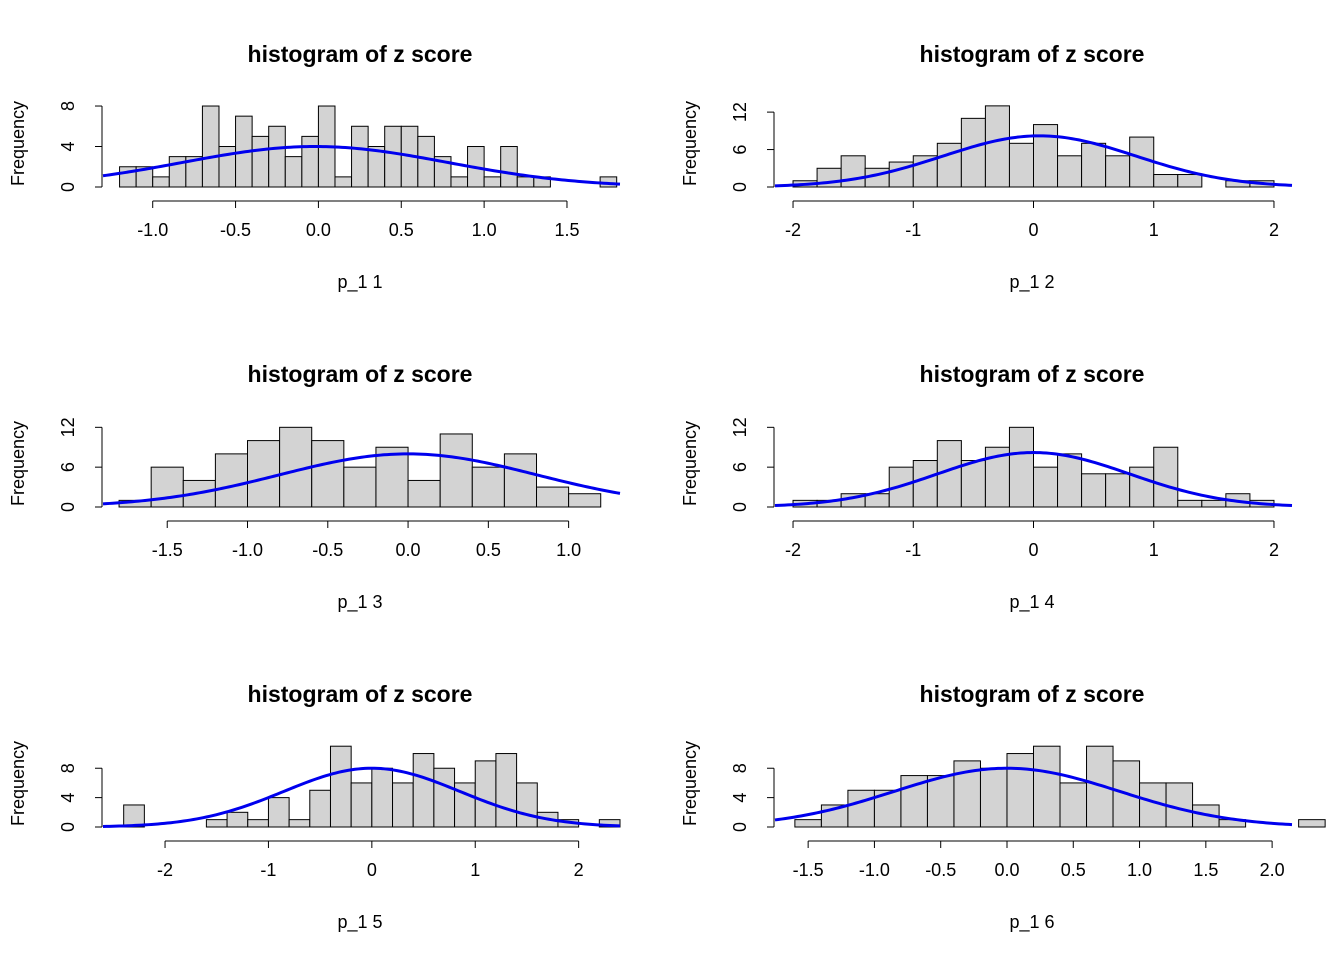  What do you see at coordinates (1272, 870) in the screenshot?
I see `x-tick-label: 2.0` at bounding box center [1272, 870].